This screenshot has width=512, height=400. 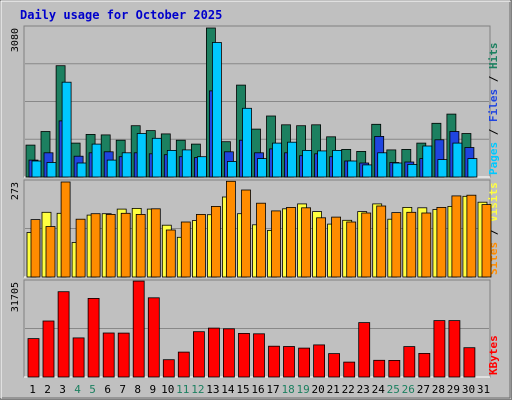 I want to click on x-tick-label-day-9: 9, so click(x=152, y=389).